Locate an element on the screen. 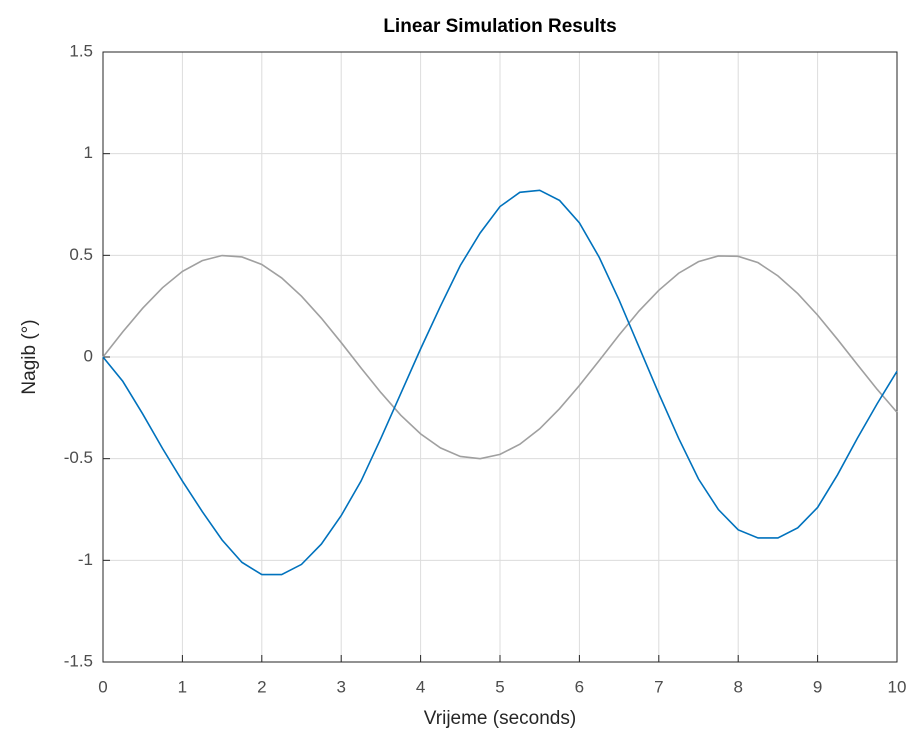 This screenshot has width=914, height=738. y-axis-label: Nagib (°) is located at coordinates (29, 356).